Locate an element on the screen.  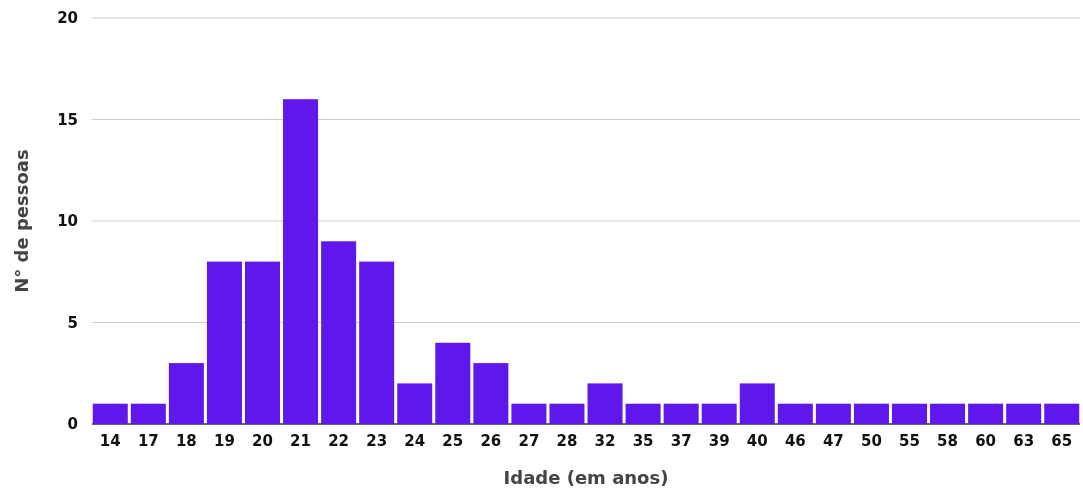
x-tick-label: 32 is located at coordinates (605, 441).